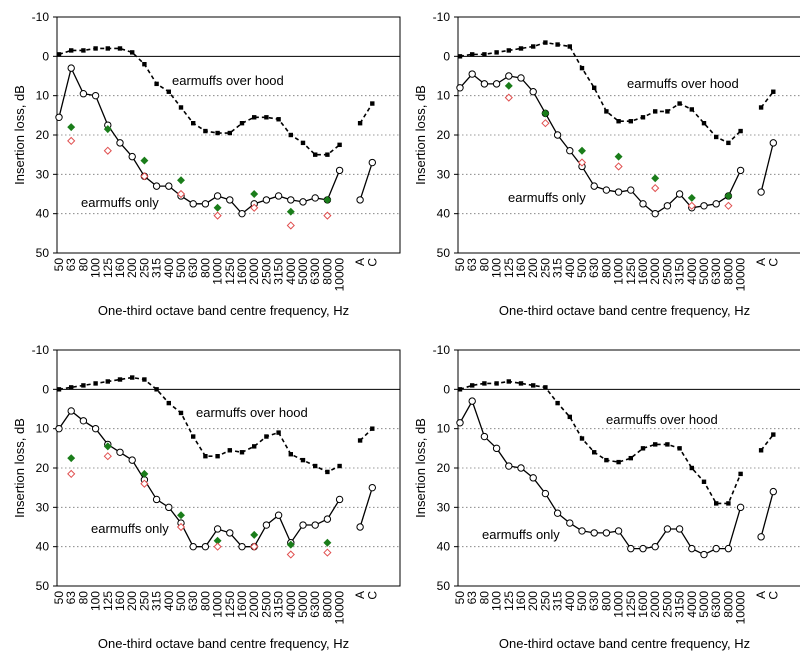  Describe the element at coordinates (230, 604) in the screenshot. I see `x-tick-label: 1250` at that location.